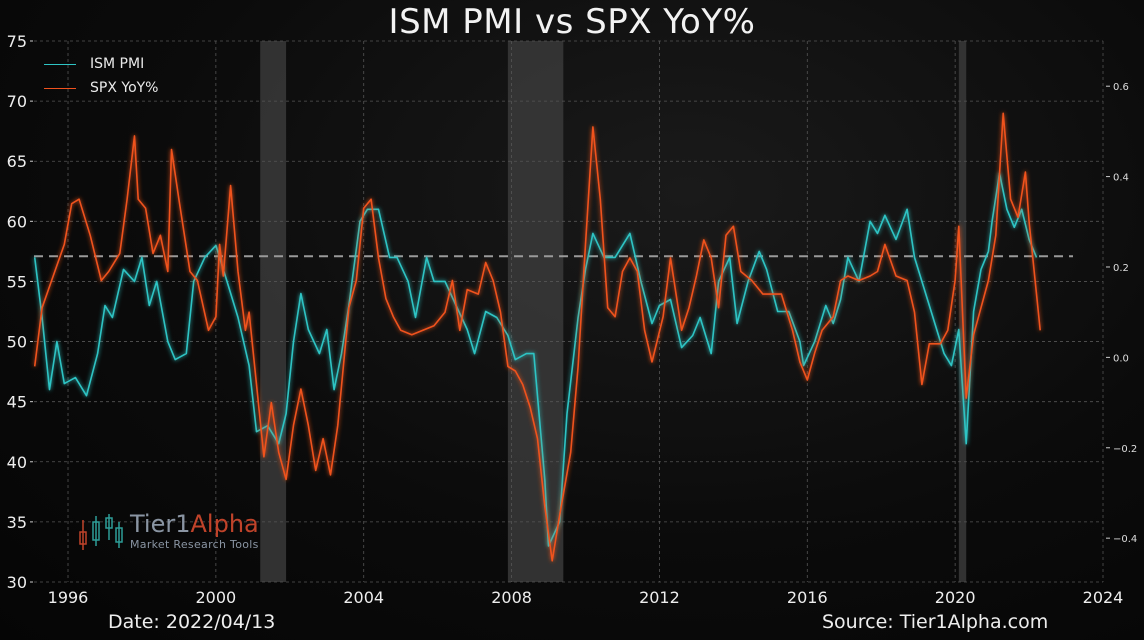  I want to click on y-tick-label: 75, so click(17, 41).